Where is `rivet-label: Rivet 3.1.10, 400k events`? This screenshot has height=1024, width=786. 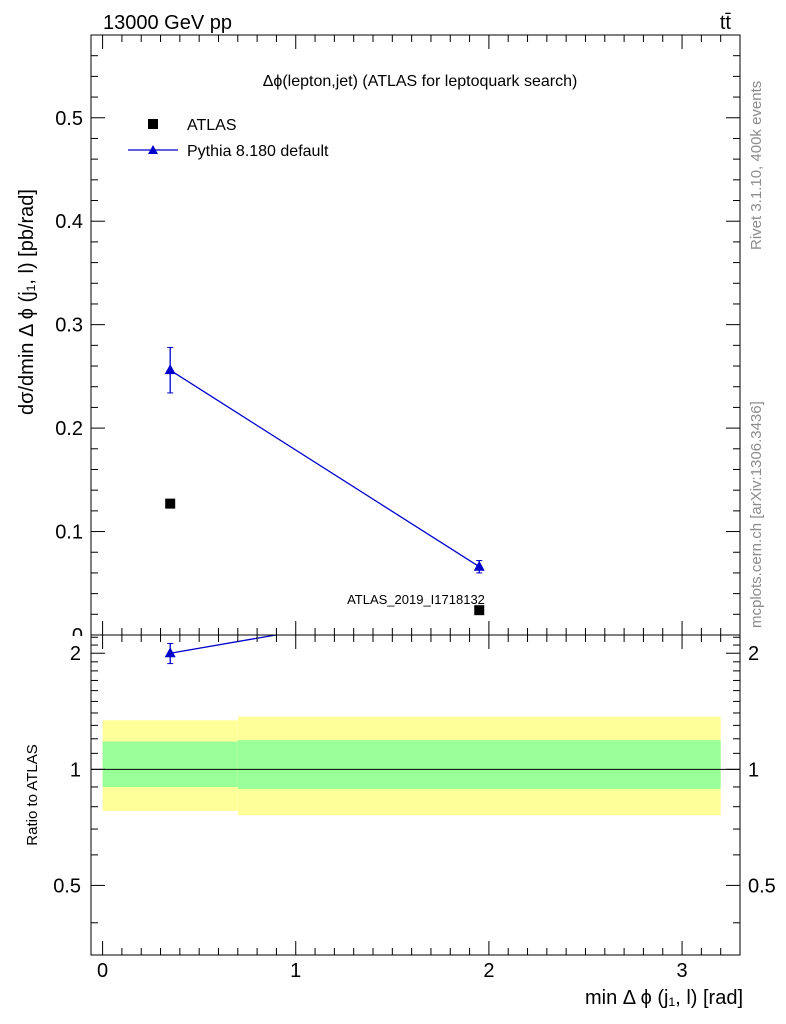 rivet-label: Rivet 3.1.10, 400k events is located at coordinates (756, 165).